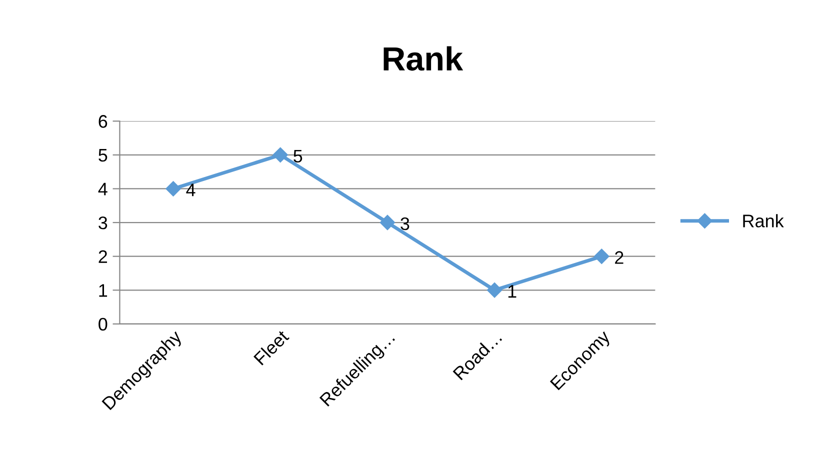 The image size is (820, 475). Describe the element at coordinates (103, 121) in the screenshot. I see `y-tick-label: 6` at that location.